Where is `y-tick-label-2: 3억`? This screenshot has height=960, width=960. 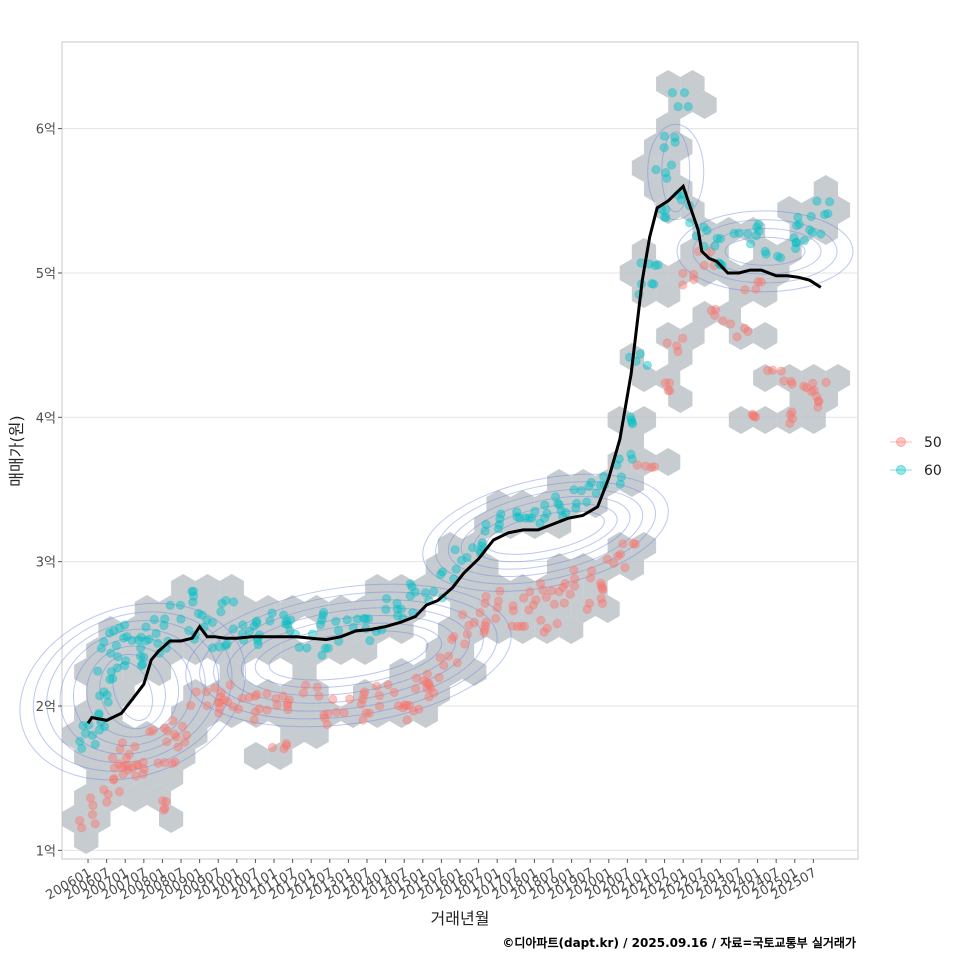
y-tick-label-2: 3억 is located at coordinates (46, 563).